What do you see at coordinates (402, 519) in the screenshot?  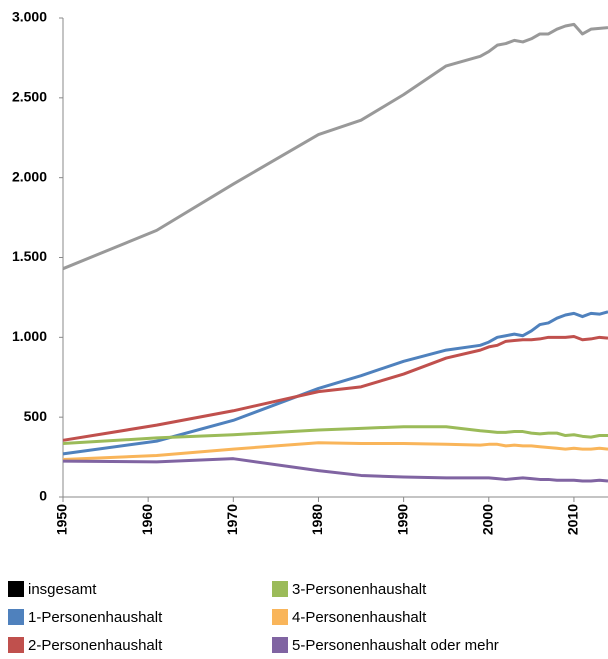 I see `x-tick-label: 1990` at bounding box center [402, 519].